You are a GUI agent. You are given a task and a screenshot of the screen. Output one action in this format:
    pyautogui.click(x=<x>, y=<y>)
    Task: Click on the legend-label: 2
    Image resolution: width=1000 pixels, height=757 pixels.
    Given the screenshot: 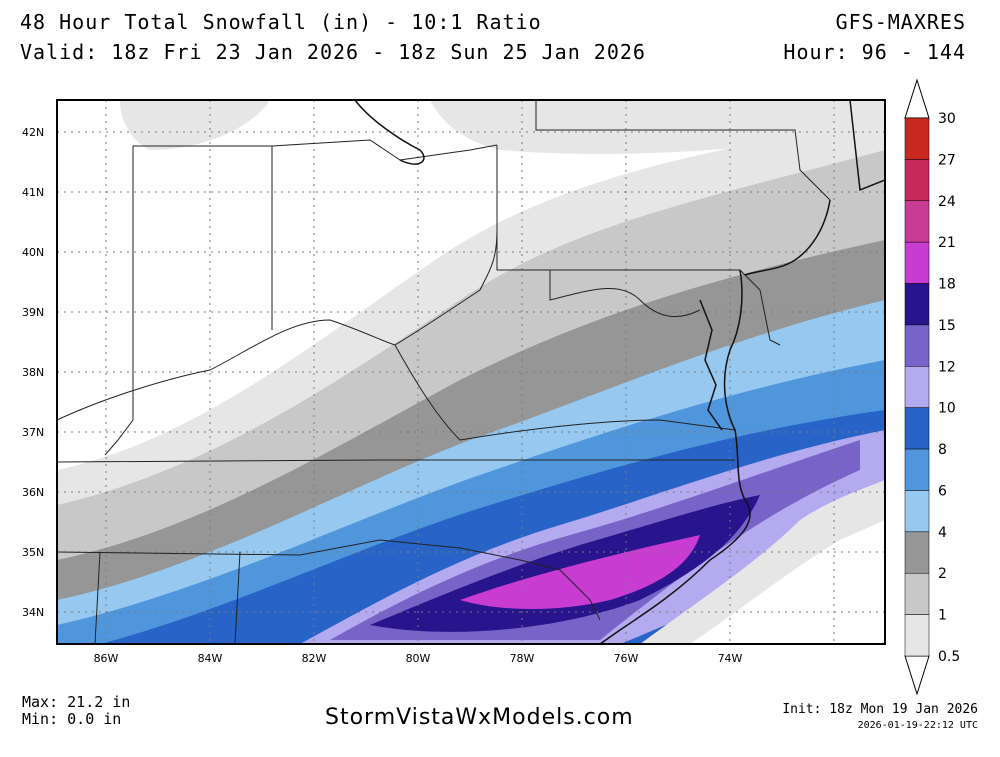 What is the action you would take?
    pyautogui.click(x=942, y=574)
    